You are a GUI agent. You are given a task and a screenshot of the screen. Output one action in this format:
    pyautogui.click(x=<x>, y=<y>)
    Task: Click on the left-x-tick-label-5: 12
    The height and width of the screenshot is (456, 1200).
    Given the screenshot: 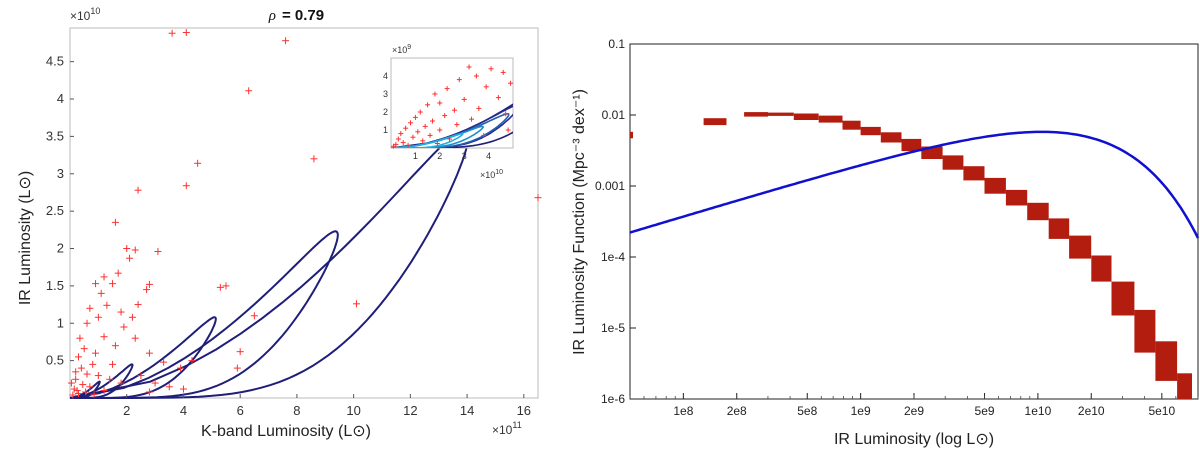 What is the action you would take?
    pyautogui.click(x=410, y=410)
    